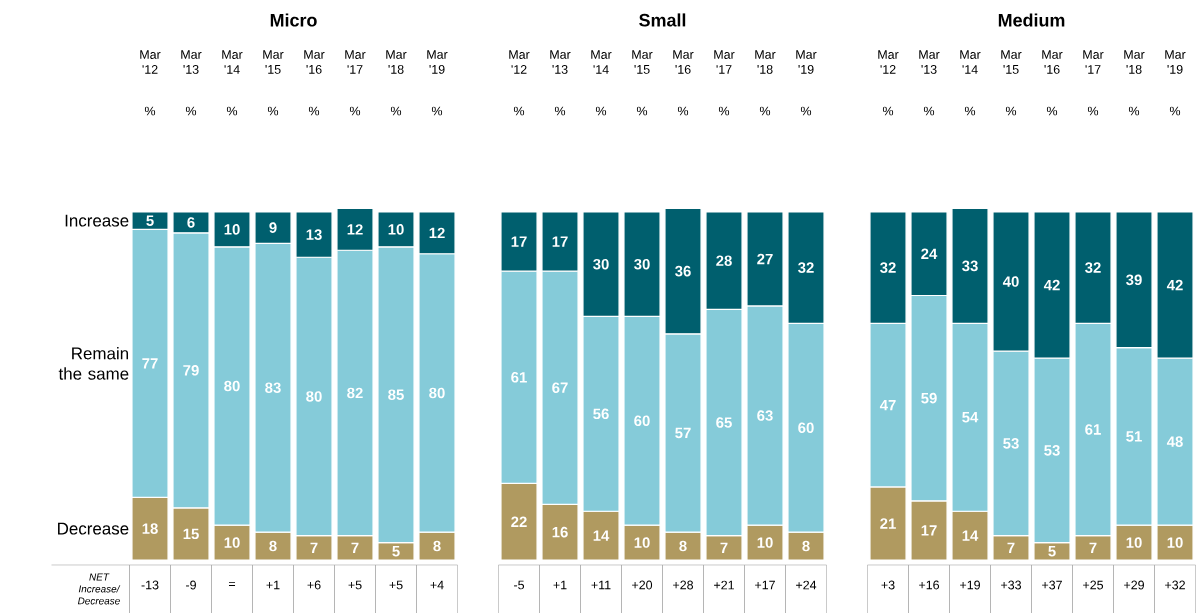 Image resolution: width=1198 pixels, height=613 pixels. Describe the element at coordinates (519, 521) in the screenshot. I see `data-label: 22` at that location.